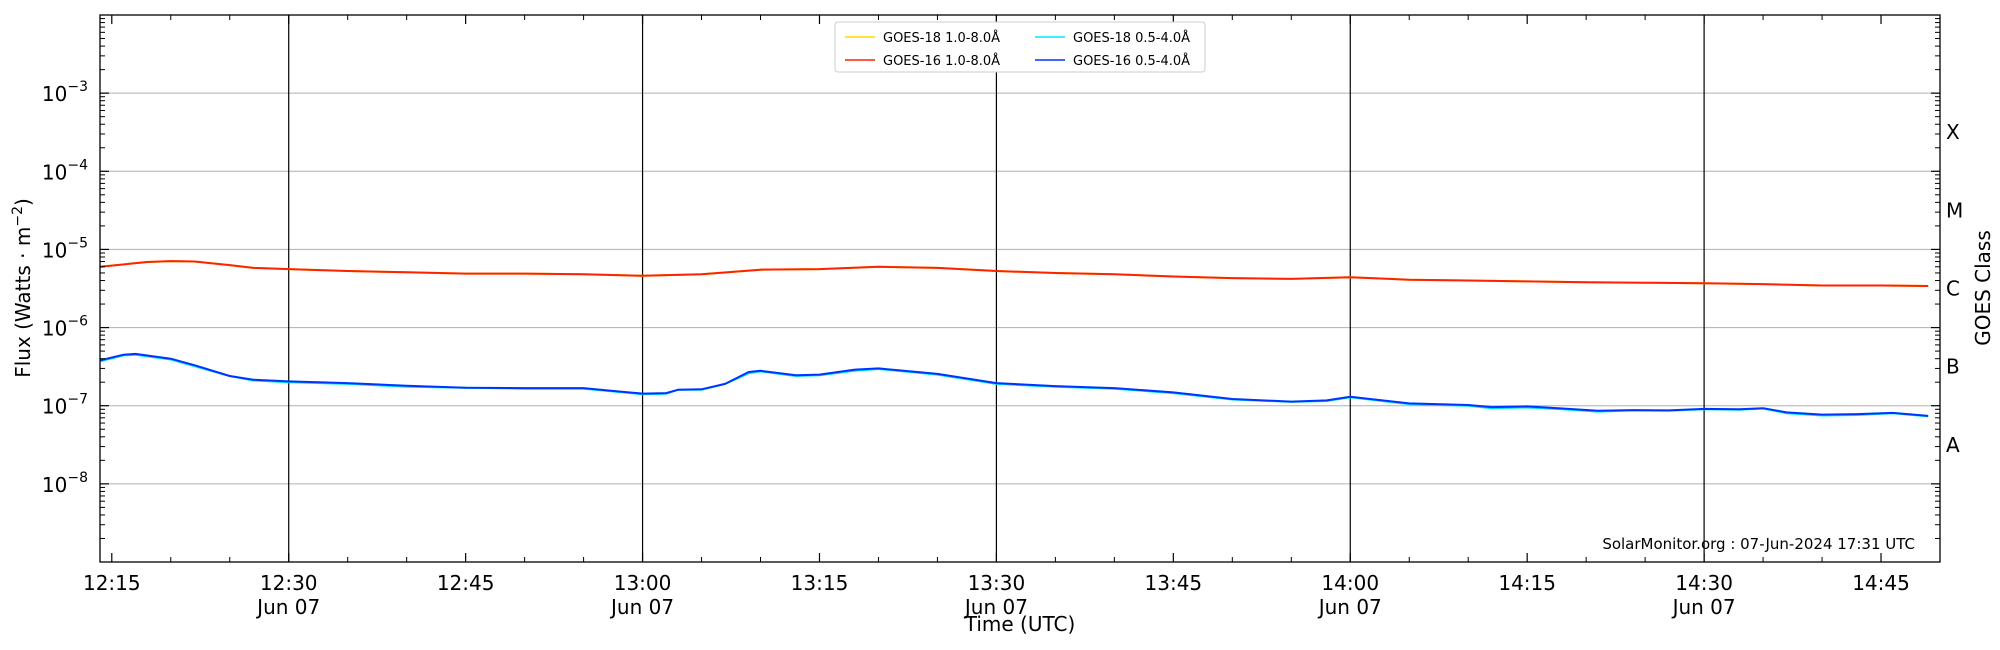 Image resolution: width=2000 pixels, height=650 pixels. What do you see at coordinates (1350, 583) in the screenshot?
I see `x-tick-label: 14:00` at bounding box center [1350, 583].